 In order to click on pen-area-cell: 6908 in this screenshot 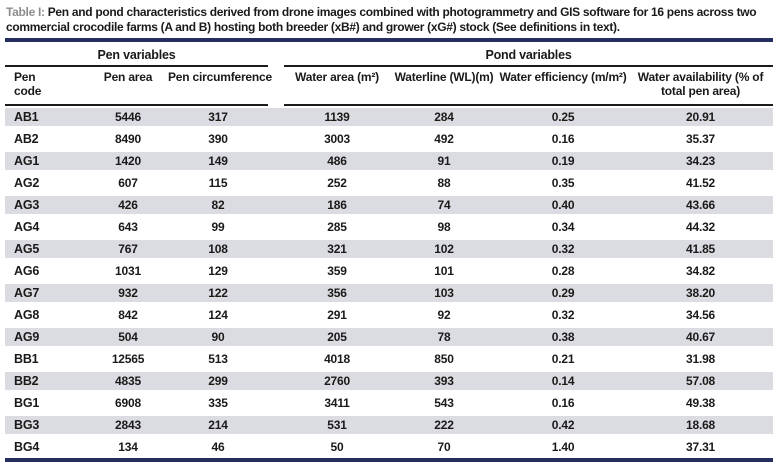, I will do `click(128, 403)`.